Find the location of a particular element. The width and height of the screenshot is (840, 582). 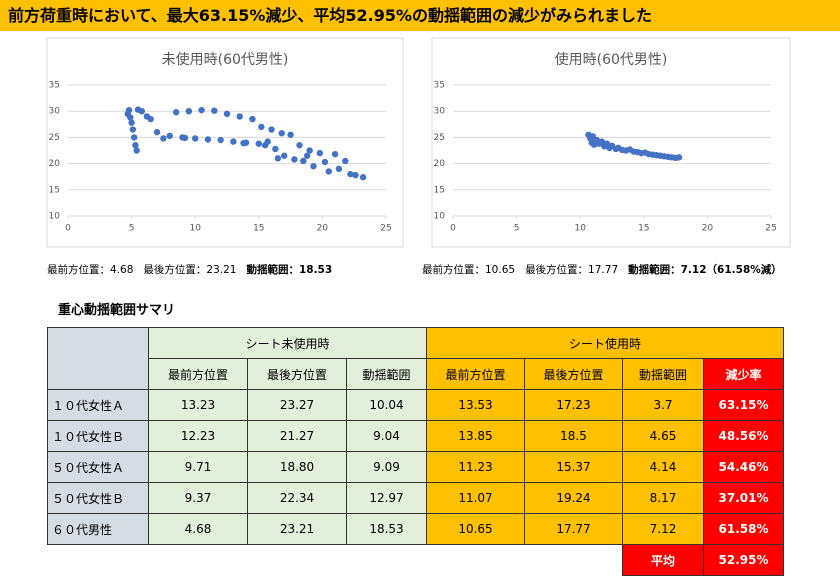

table-cell: 19.24 is located at coordinates (573, 498).